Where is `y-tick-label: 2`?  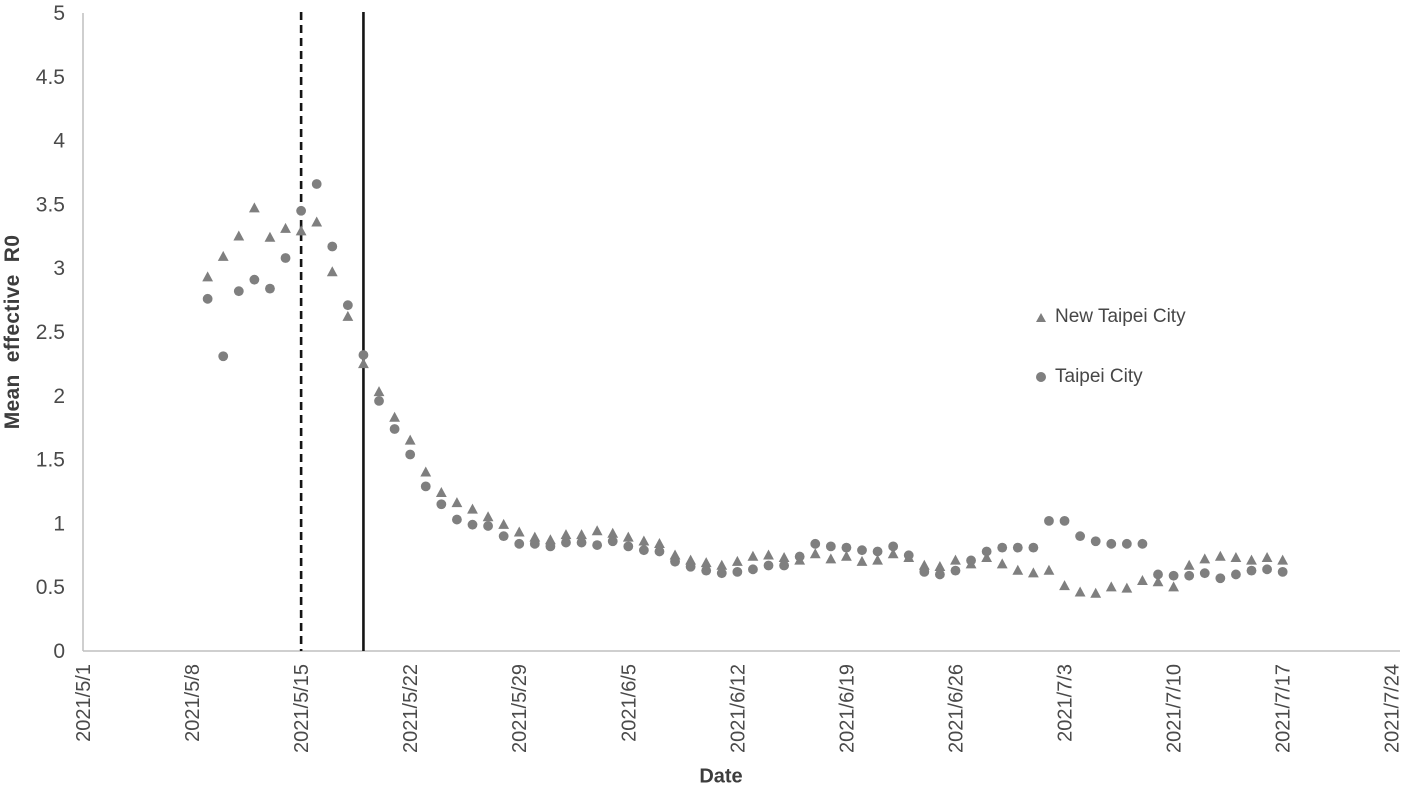
y-tick-label: 2 is located at coordinates (59, 396).